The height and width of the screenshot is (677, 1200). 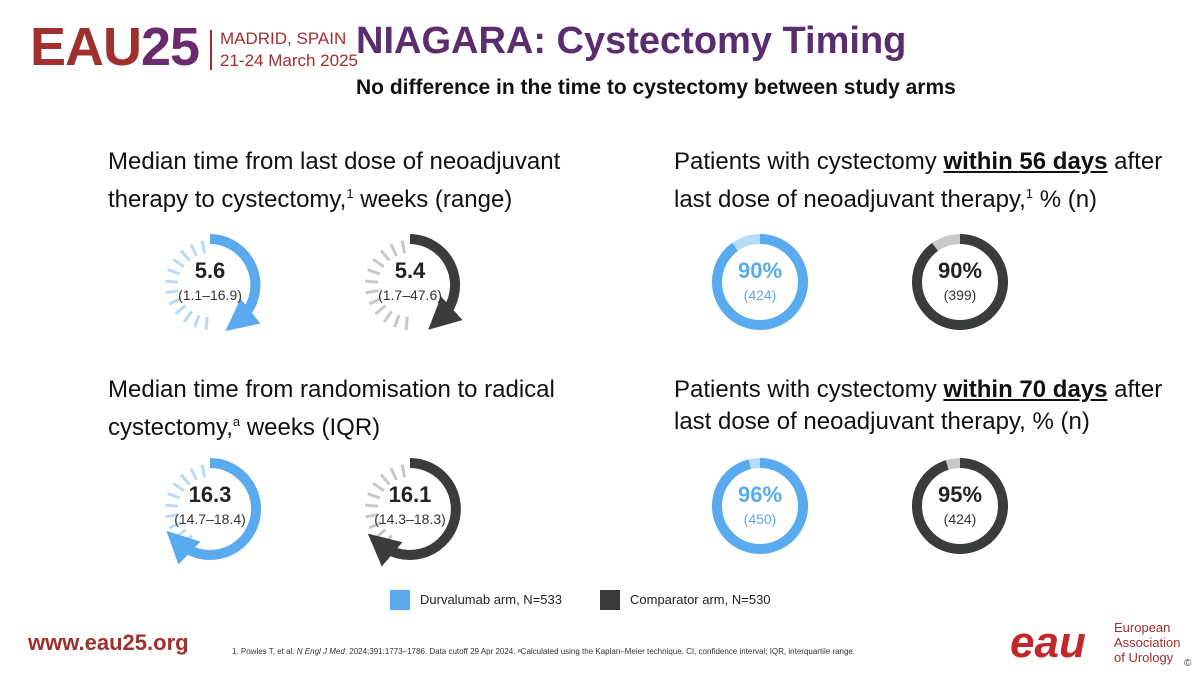 What do you see at coordinates (108, 642) in the screenshot?
I see `congress-url: www.eau25.org` at bounding box center [108, 642].